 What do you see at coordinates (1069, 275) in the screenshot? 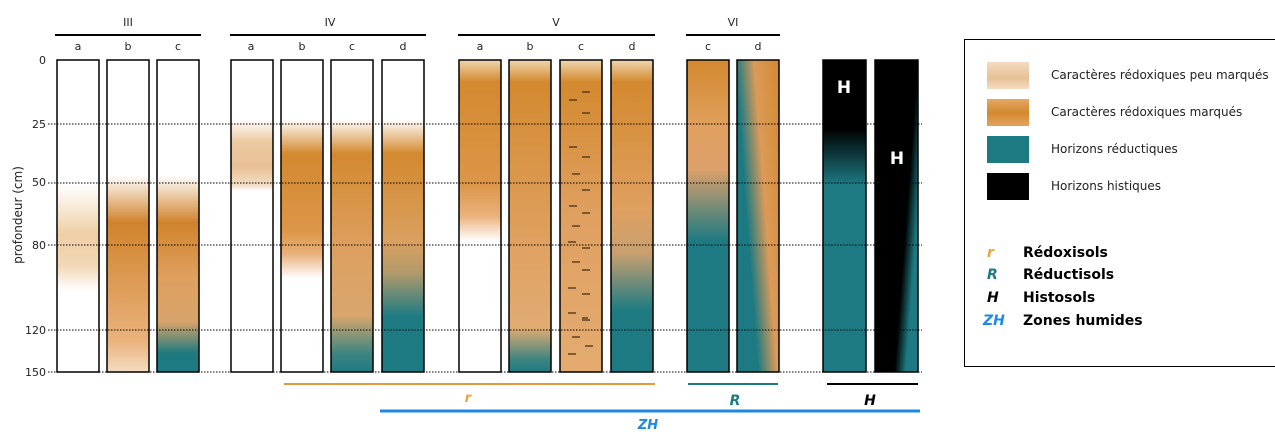
I see `legend-class-label: Réductisols` at bounding box center [1069, 275].